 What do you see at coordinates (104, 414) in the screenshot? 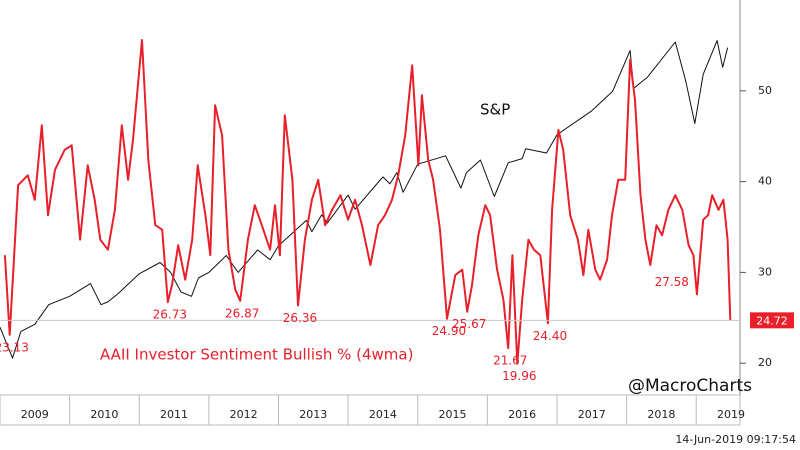
I see `x-tick-label: 2010` at bounding box center [104, 414].